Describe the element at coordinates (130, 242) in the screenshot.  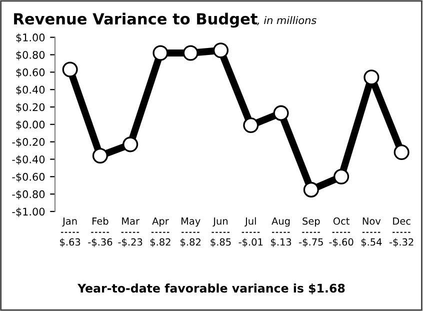
I see `data-label: -$.23` at that location.